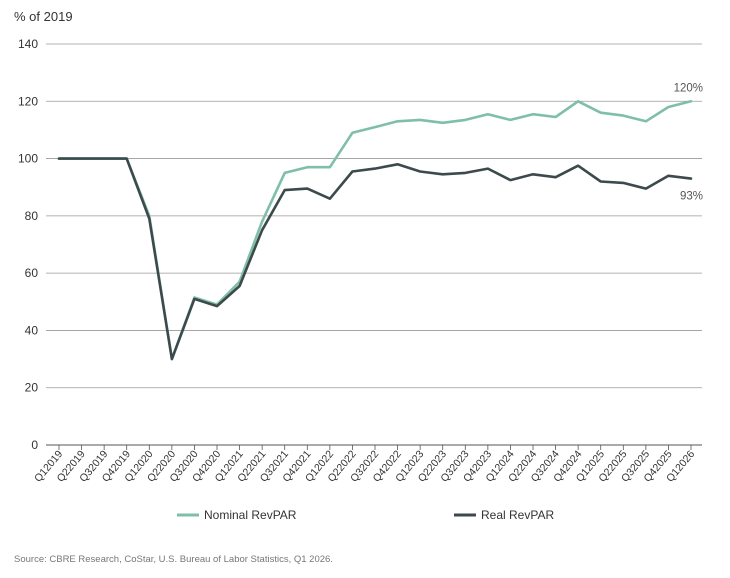  Describe the element at coordinates (32, 273) in the screenshot. I see `y-tick-label: 60` at that location.